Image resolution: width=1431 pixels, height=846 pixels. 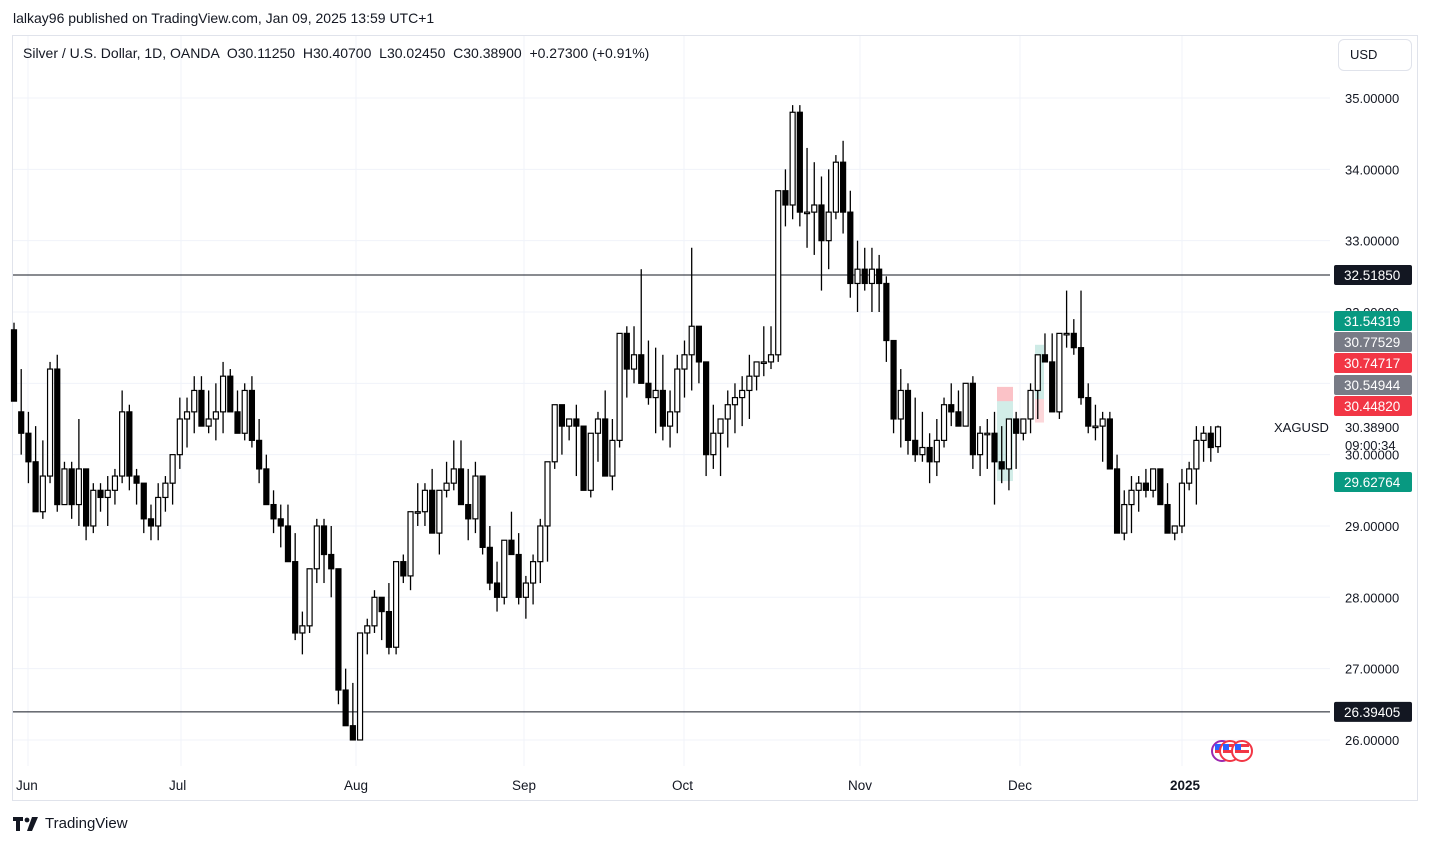 What do you see at coordinates (1372, 98) in the screenshot?
I see `y-axis-tick: 35.00000` at bounding box center [1372, 98].